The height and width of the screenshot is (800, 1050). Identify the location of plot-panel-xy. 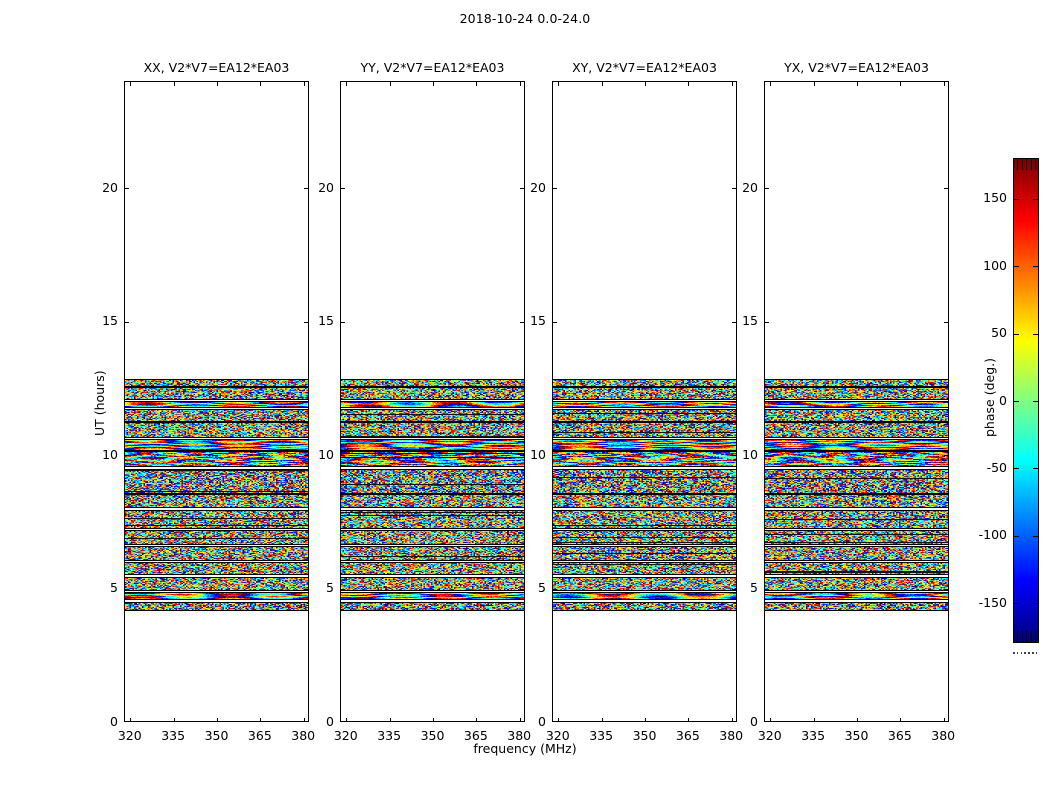
(644, 401).